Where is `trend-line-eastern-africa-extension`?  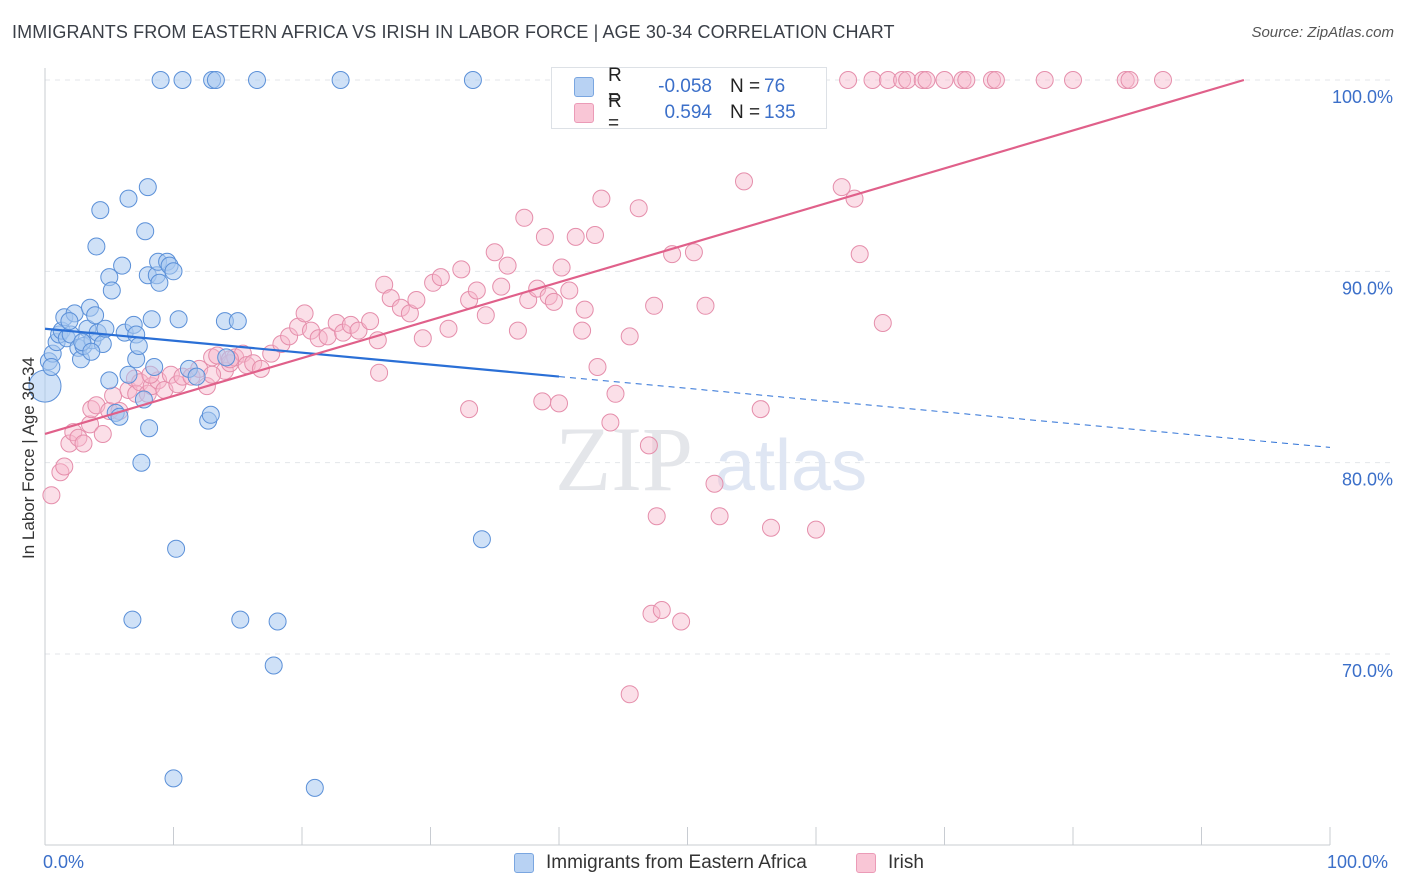
trend-line-eastern-africa-extension is located at coordinates (944, 412).